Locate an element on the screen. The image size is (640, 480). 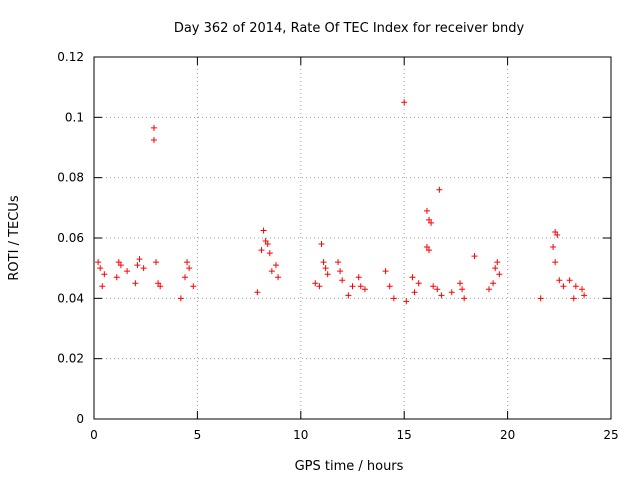
x-tick-label: 0 is located at coordinates (94, 435).